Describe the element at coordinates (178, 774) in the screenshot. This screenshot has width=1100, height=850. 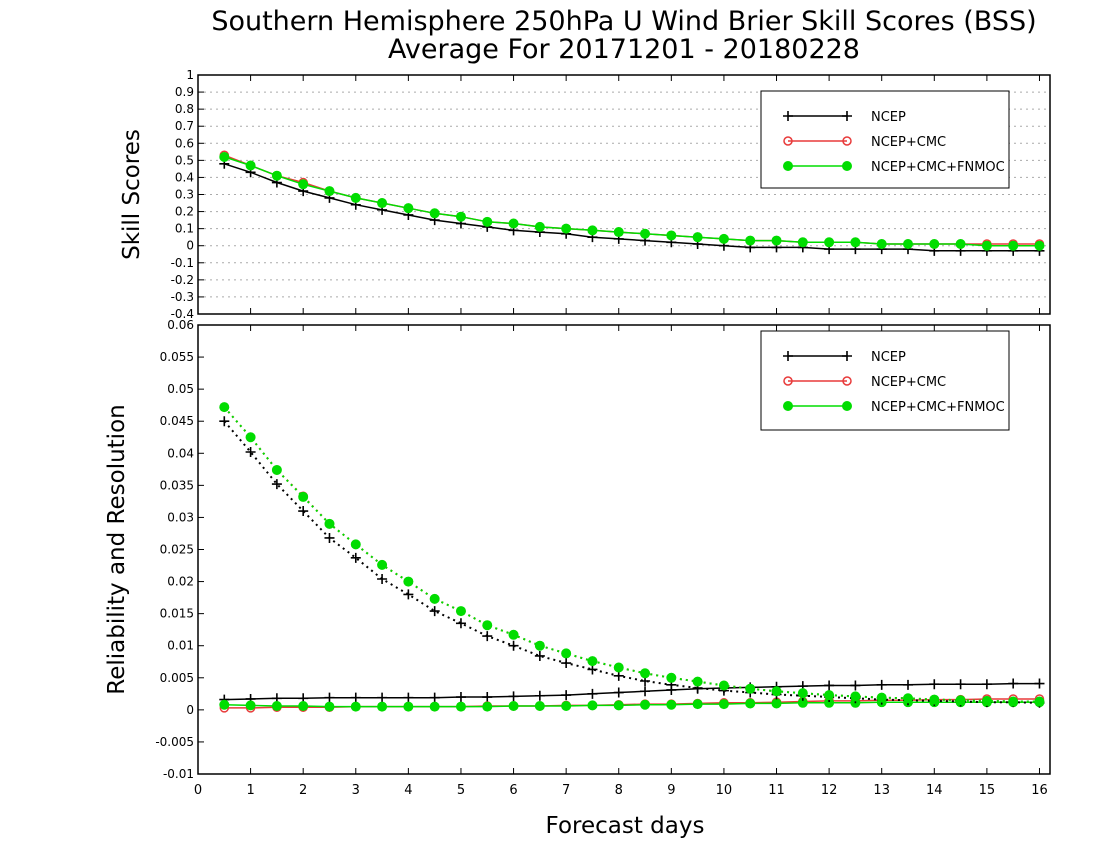
I see `y-tick-label: -0.01` at that location.